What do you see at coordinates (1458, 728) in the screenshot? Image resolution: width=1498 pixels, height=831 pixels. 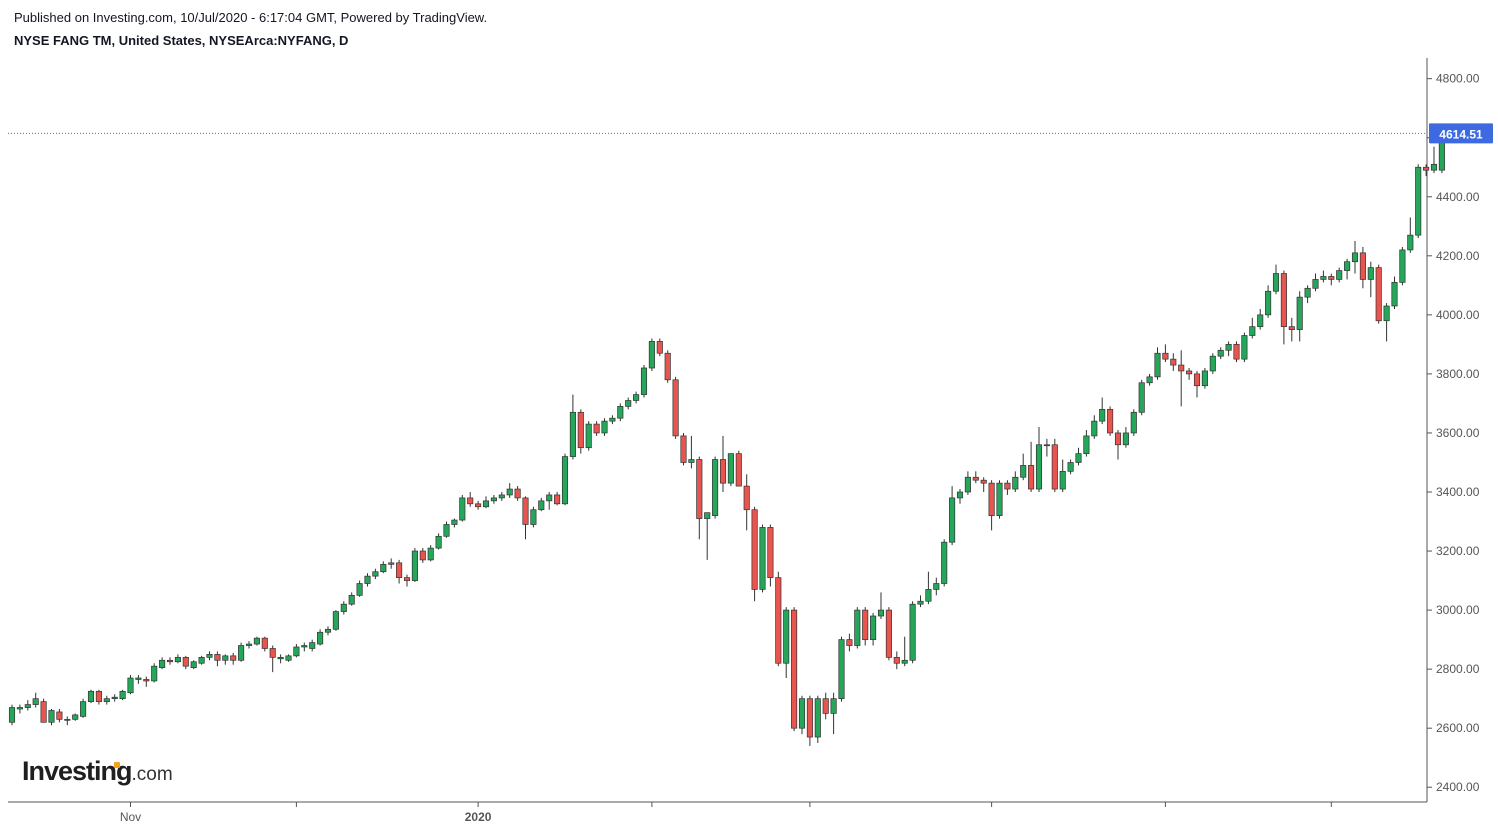 I see `y-tick-label: 2600.00` at bounding box center [1458, 728].